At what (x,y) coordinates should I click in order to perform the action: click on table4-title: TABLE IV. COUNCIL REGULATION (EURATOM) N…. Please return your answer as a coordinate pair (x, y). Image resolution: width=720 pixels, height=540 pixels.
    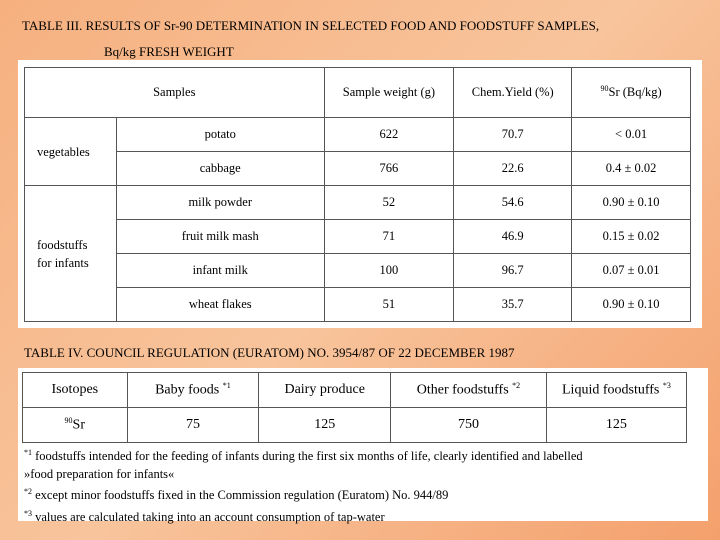
    Looking at the image, I should click on (269, 352).